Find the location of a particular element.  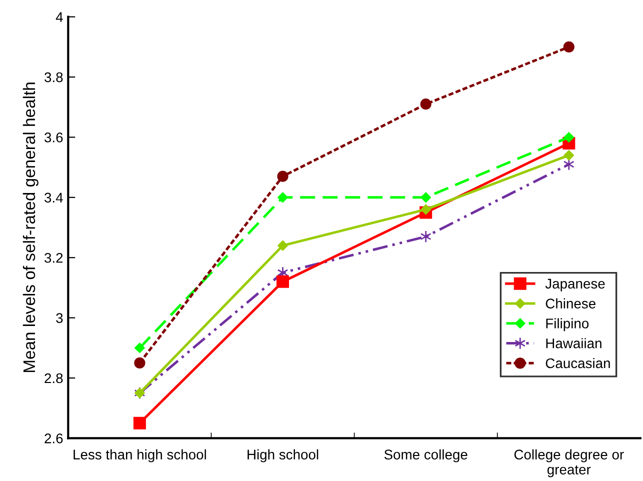

x-tick-label: Less than high school is located at coordinates (140, 455).